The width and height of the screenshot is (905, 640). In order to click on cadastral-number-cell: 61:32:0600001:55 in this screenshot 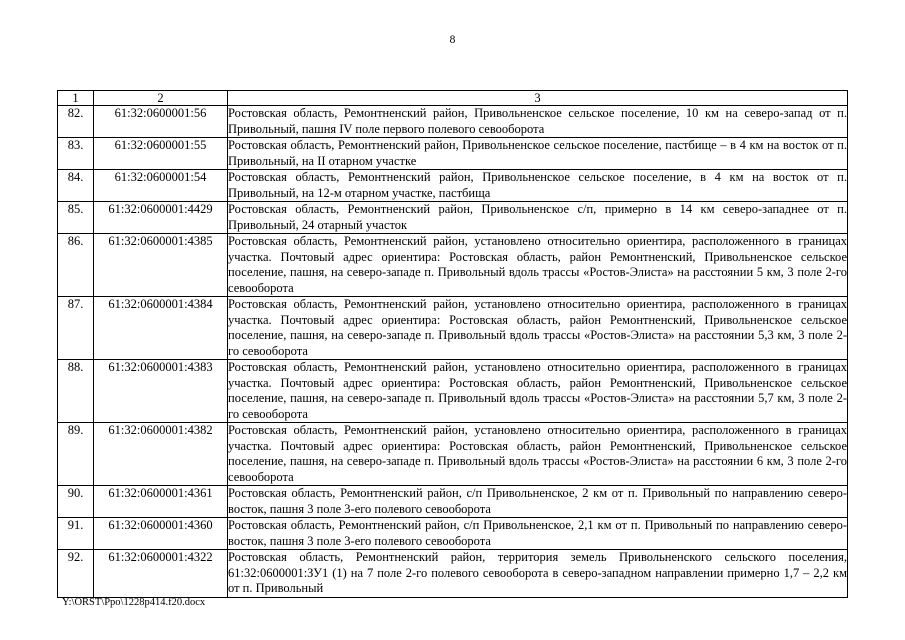, I will do `click(160, 153)`.